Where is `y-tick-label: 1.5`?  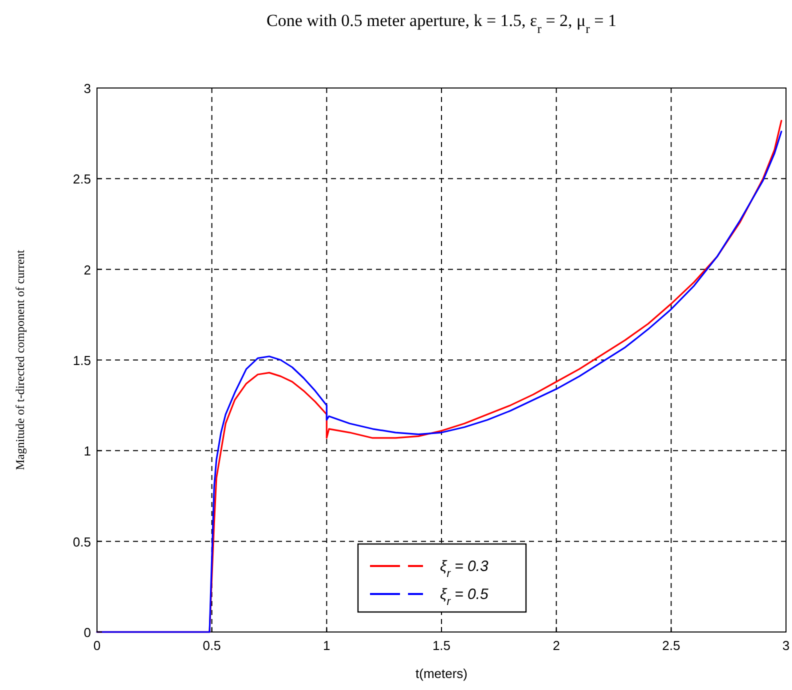
y-tick-label: 1.5 is located at coordinates (81, 360).